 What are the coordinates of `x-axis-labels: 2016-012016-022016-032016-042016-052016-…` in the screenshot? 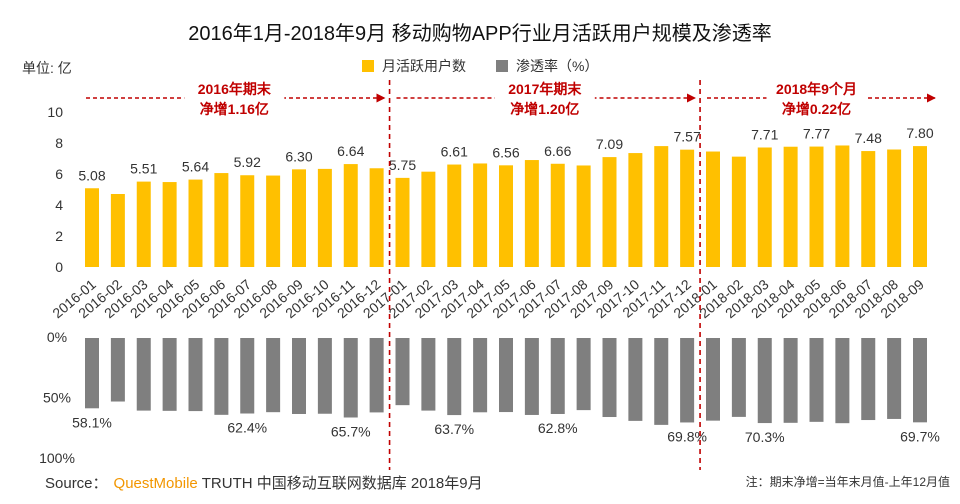 It's located at (488, 298).